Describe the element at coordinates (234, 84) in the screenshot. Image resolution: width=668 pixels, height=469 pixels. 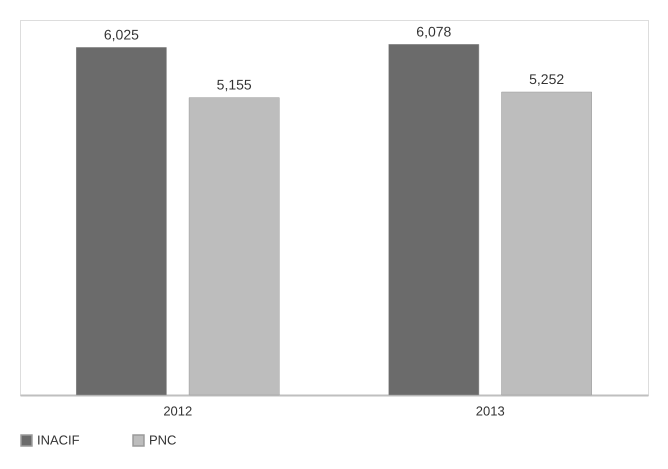
I see `data-label: 5,155` at that location.